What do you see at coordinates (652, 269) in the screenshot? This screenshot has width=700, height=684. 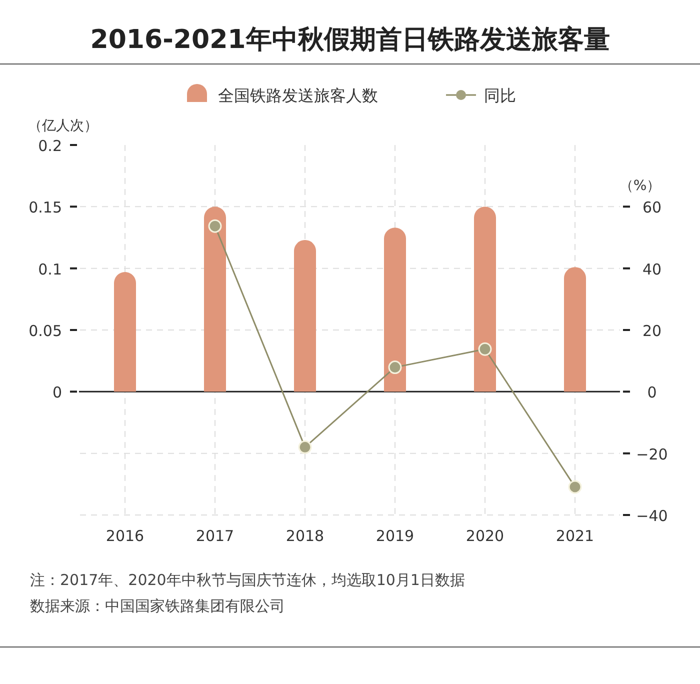 I see `y2-tick-label: 40` at bounding box center [652, 269].